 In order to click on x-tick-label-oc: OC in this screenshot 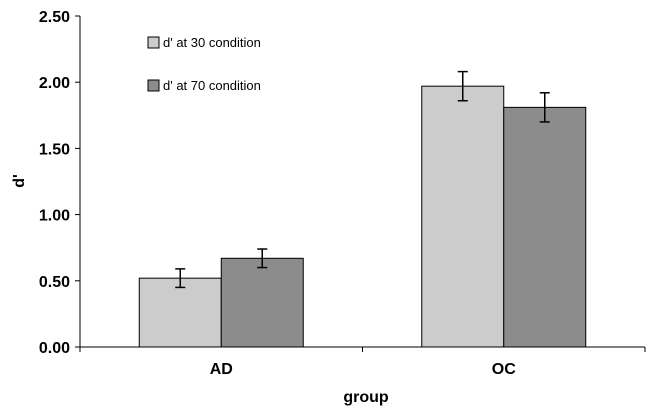, I will do `click(504, 369)`.